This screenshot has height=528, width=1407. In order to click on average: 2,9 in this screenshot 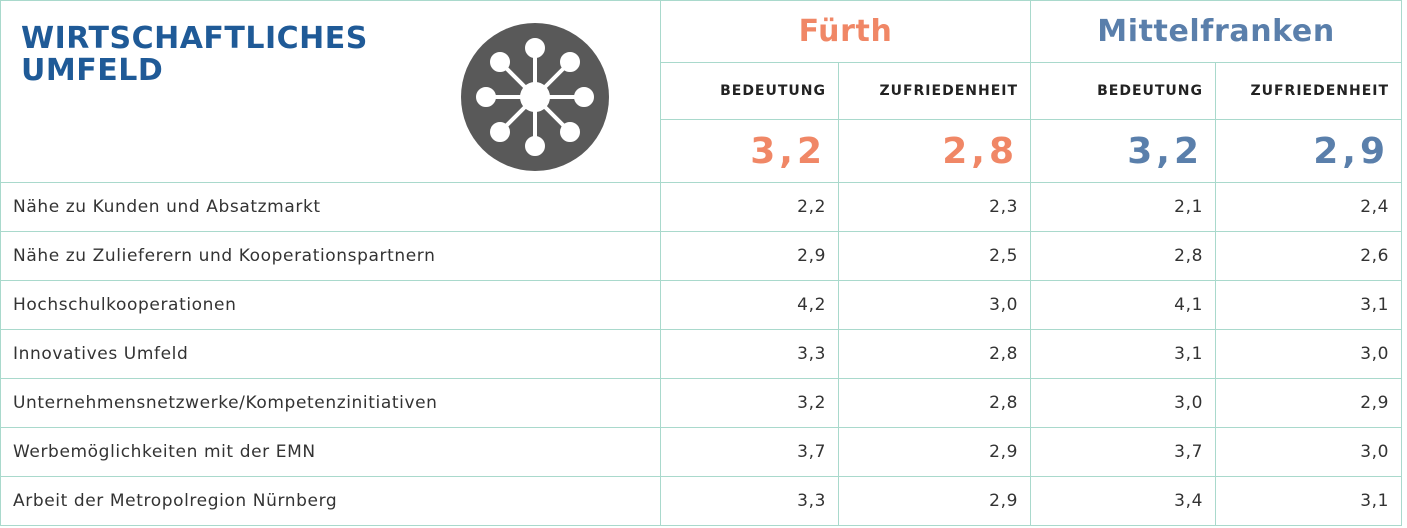, I will do `click(1309, 151)`.